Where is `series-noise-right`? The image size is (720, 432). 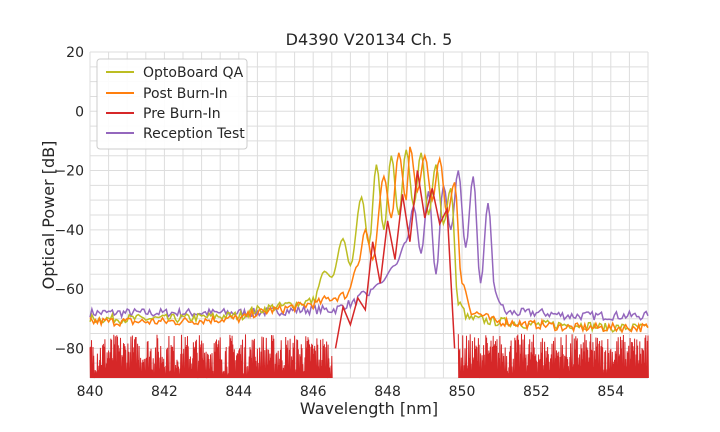 series-noise-right is located at coordinates (553, 356).